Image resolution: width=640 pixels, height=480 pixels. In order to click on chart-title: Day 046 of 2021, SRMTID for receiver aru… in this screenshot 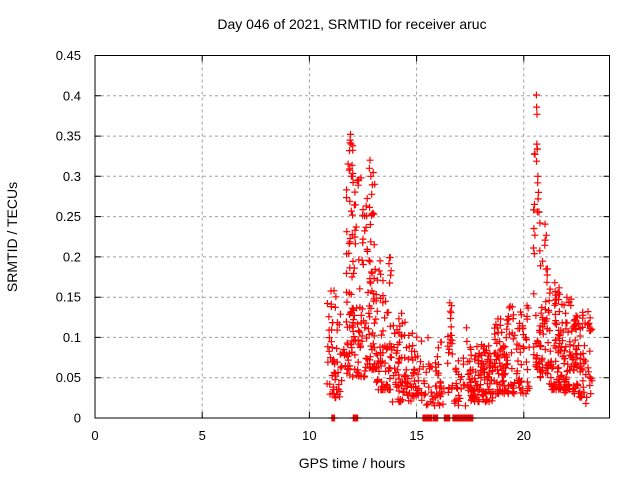, I will do `click(351, 24)`.